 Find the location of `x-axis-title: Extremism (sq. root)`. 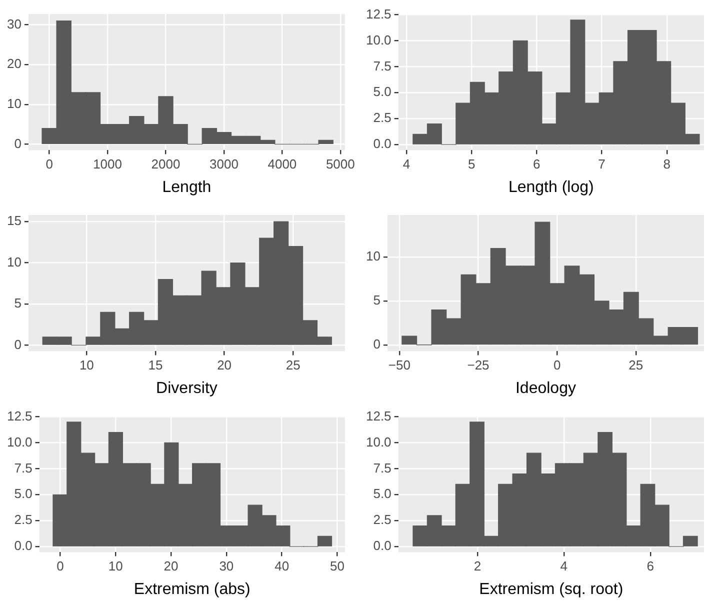

x-axis-title: Extremism (sq. root) is located at coordinates (551, 589).